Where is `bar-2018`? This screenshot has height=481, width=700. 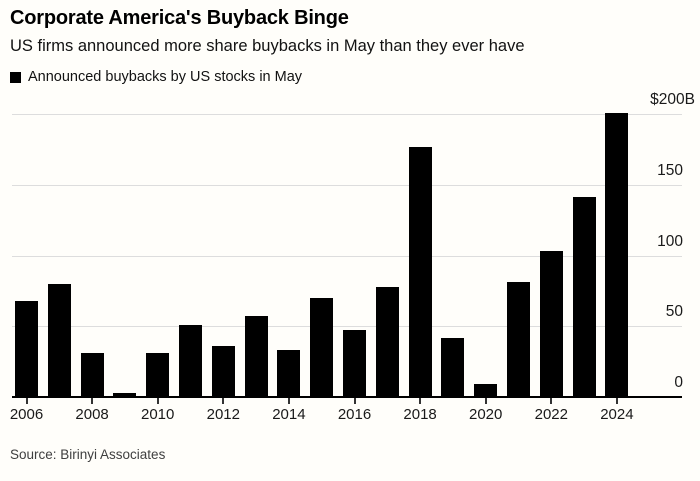 bar-2018 is located at coordinates (420, 271).